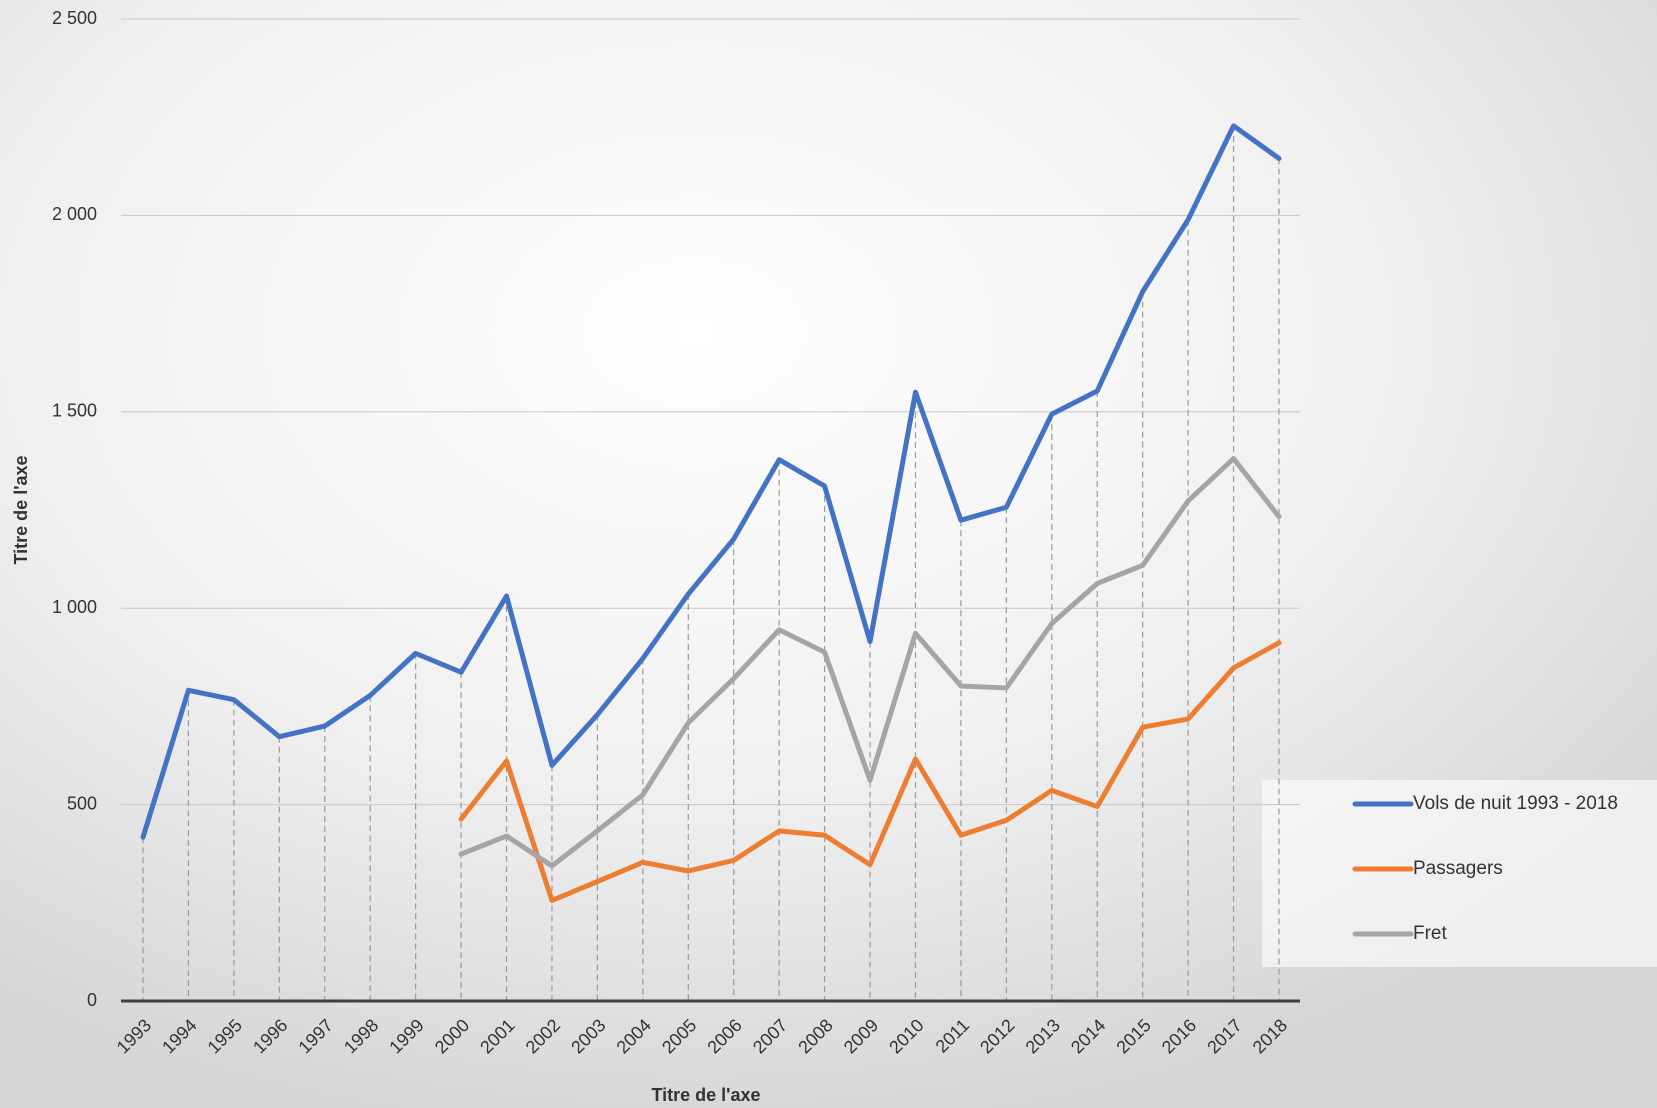 The image size is (1657, 1108). Describe the element at coordinates (74, 411) in the screenshot. I see `y-tick-label: 1 500` at that location.